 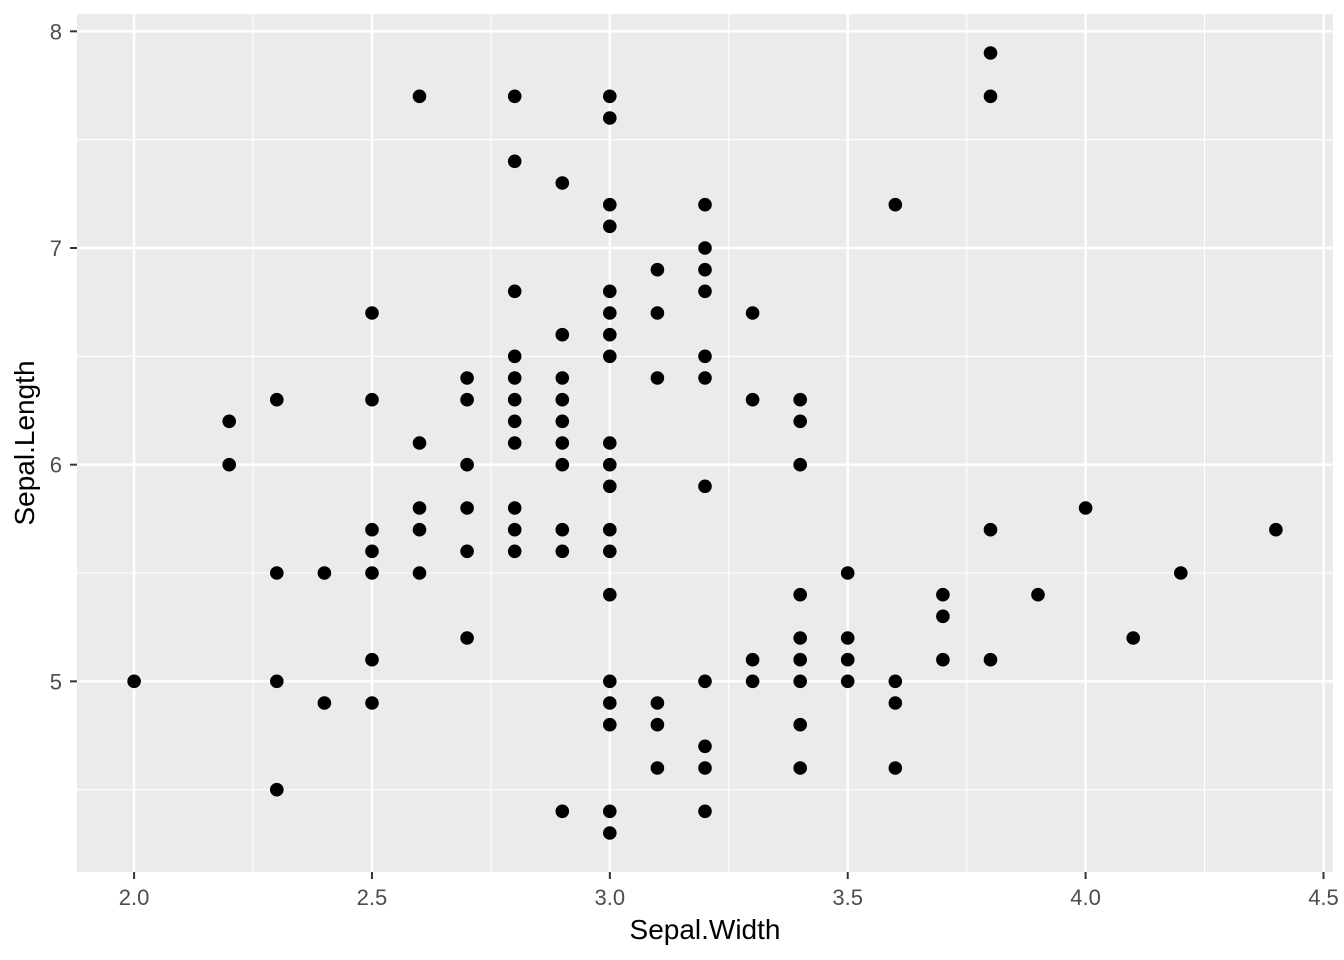 What do you see at coordinates (24, 442) in the screenshot?
I see `y-axis-title: Sepal.Length` at bounding box center [24, 442].